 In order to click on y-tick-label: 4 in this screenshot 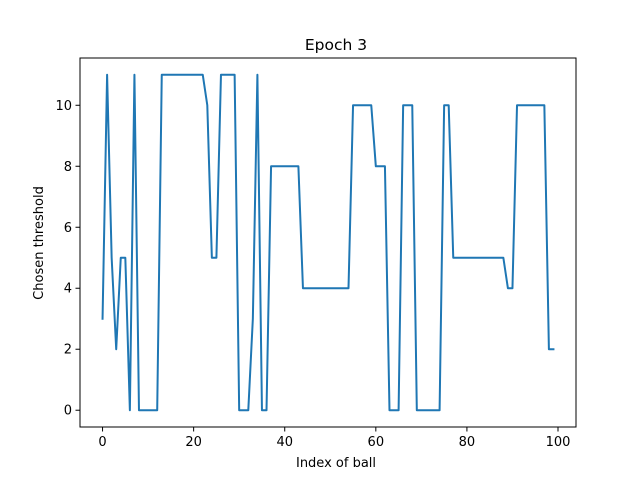, I will do `click(68, 289)`.